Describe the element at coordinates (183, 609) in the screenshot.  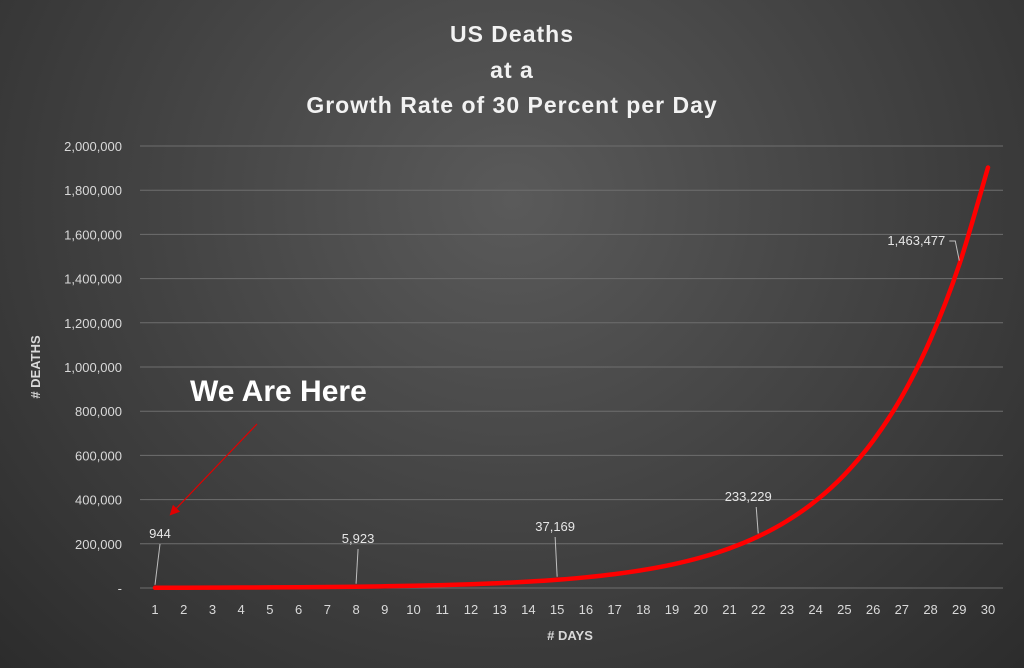
I see `x-tick-label: 2` at that location.